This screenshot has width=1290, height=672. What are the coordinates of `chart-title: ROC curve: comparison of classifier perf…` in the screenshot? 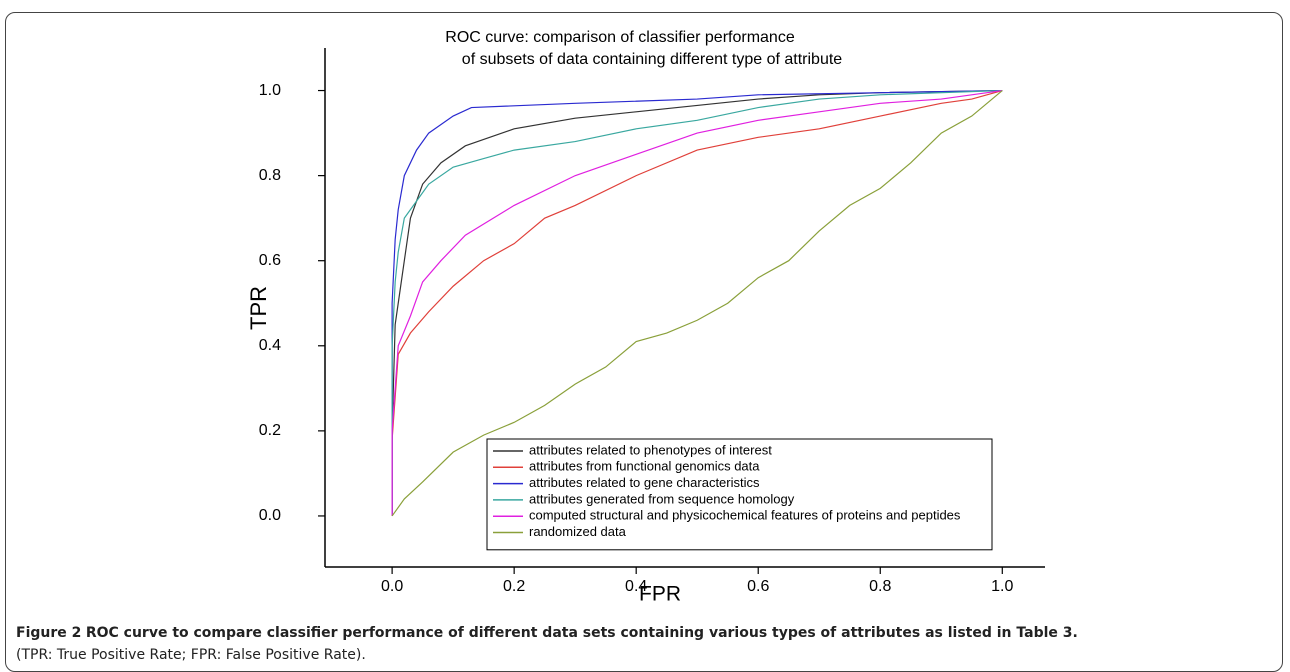 It's located at (620, 37).